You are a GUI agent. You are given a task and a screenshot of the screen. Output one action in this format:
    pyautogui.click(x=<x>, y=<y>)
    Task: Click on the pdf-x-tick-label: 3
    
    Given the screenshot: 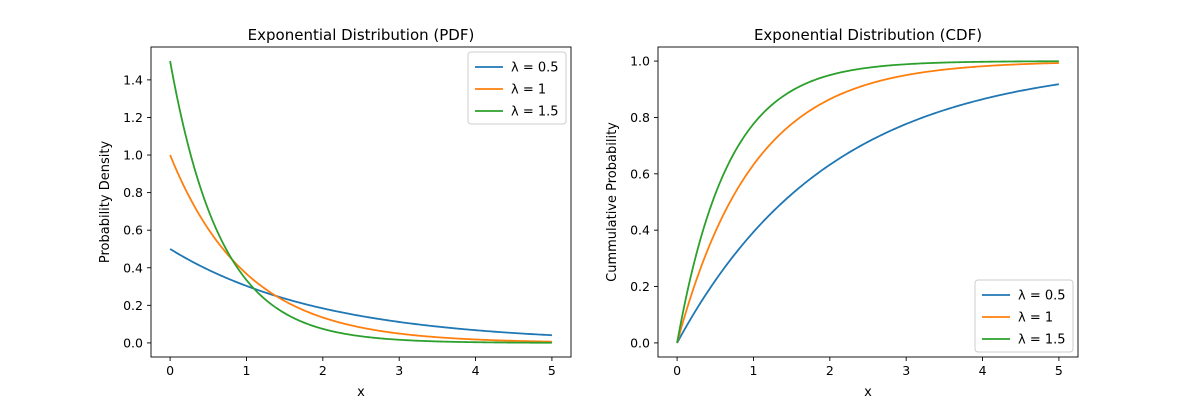 What is the action you would take?
    pyautogui.click(x=399, y=370)
    